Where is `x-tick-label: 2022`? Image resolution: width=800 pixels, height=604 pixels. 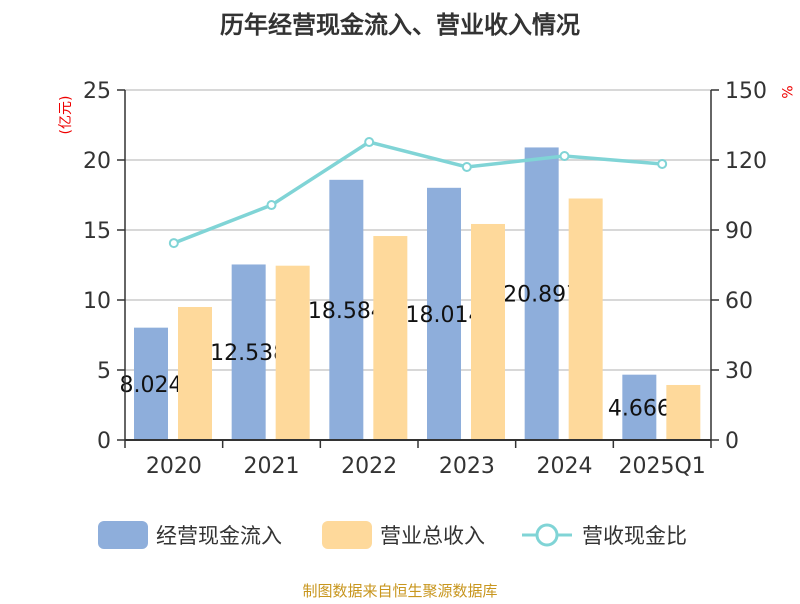
x-tick-label: 2022 is located at coordinates (369, 466).